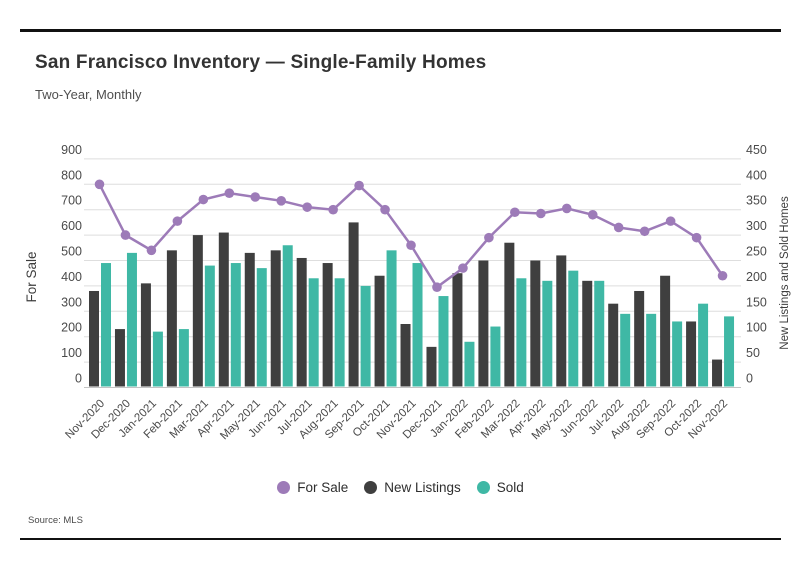 Image resolution: width=801 pixels, height=575 pixels. What do you see at coordinates (371, 487) in the screenshot?
I see `new-listings-swatch-icon` at bounding box center [371, 487].